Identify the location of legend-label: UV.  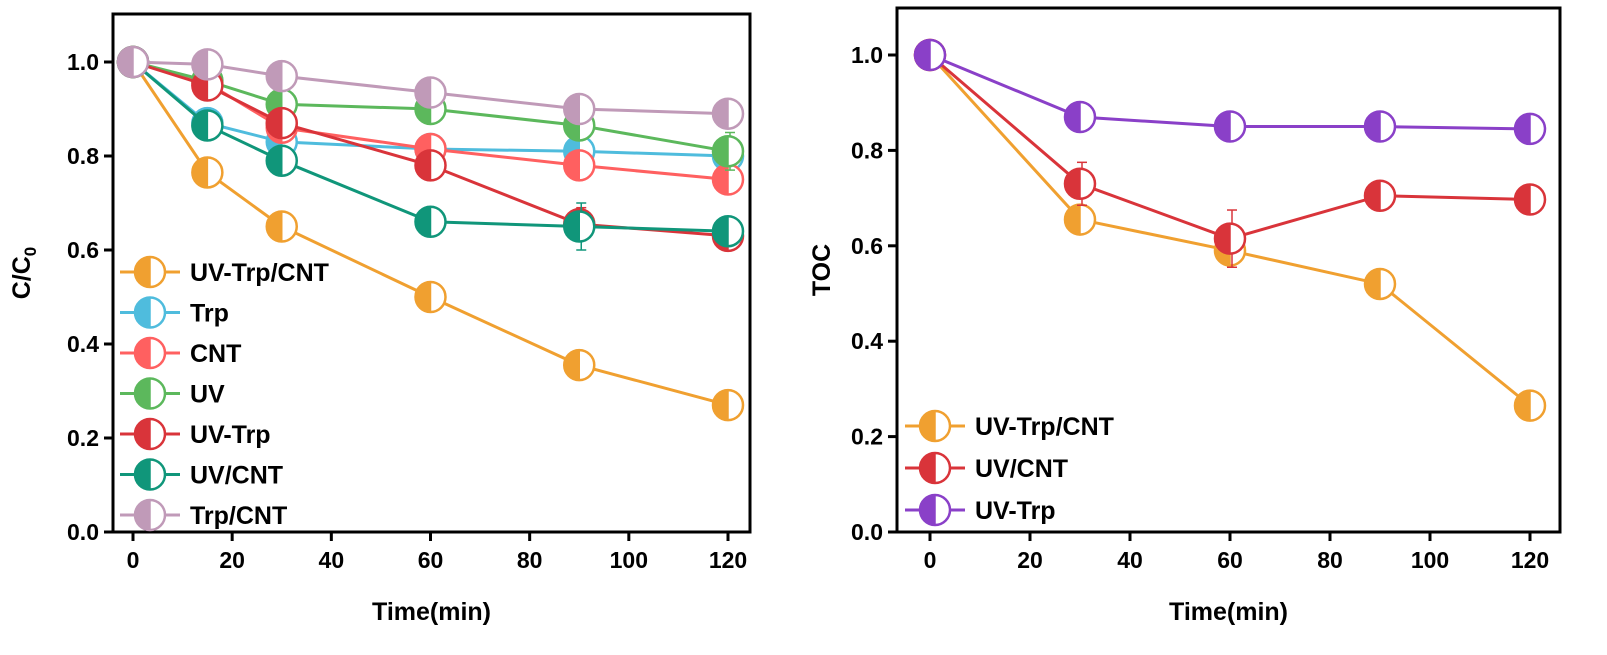
(207, 395).